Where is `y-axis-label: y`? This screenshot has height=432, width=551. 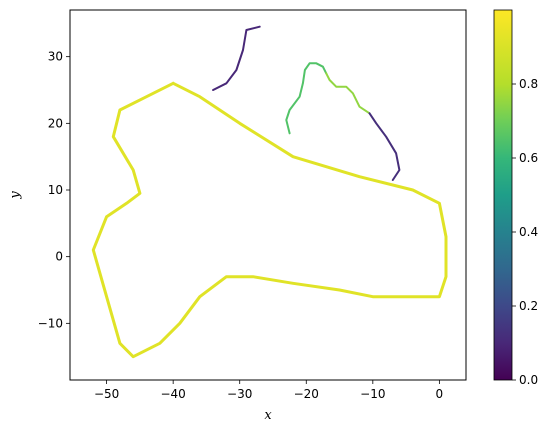
y-axis-label: y is located at coordinates (15, 195).